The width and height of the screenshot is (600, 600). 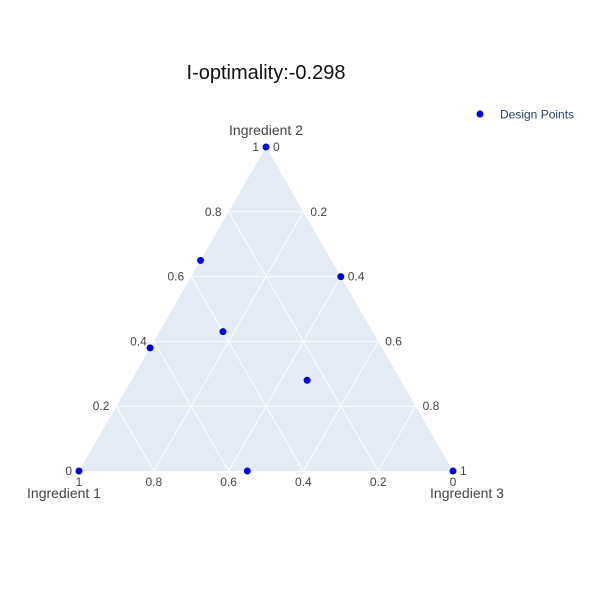 What do you see at coordinates (266, 73) in the screenshot?
I see `chart-title: I-optimality:-0.298` at bounding box center [266, 73].